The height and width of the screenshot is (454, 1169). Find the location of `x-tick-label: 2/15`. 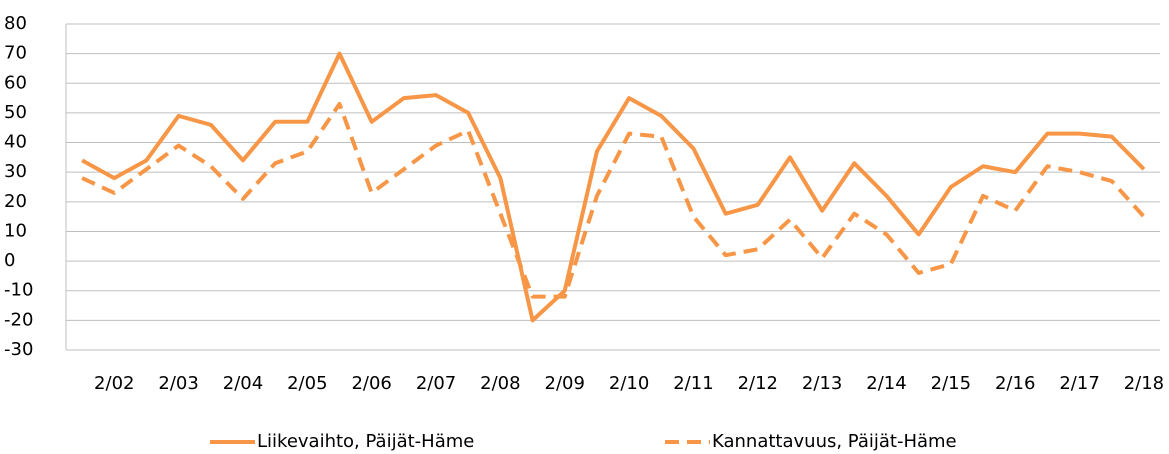

x-tick-label: 2/15 is located at coordinates (951, 383).